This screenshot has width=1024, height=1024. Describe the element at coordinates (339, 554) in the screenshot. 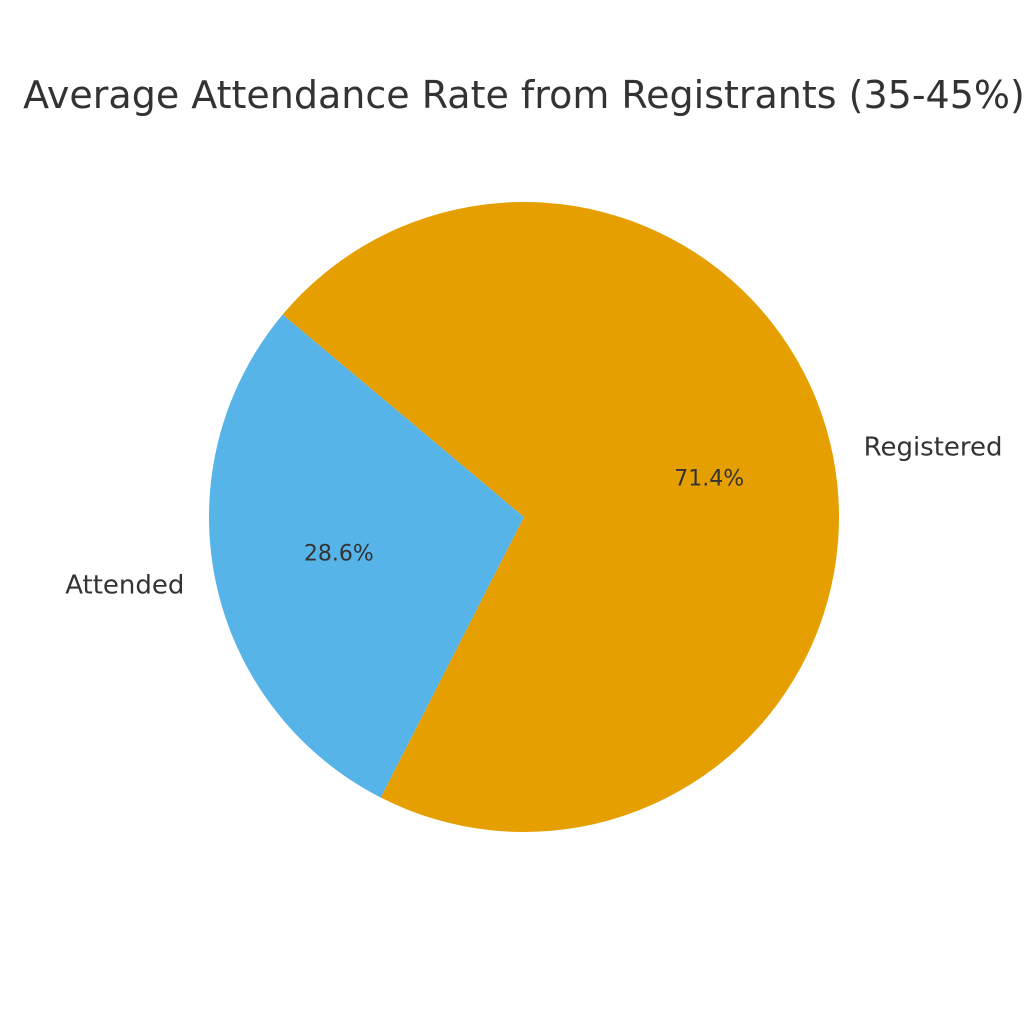

I see `slice-percent-attended: 28.6%` at that location.